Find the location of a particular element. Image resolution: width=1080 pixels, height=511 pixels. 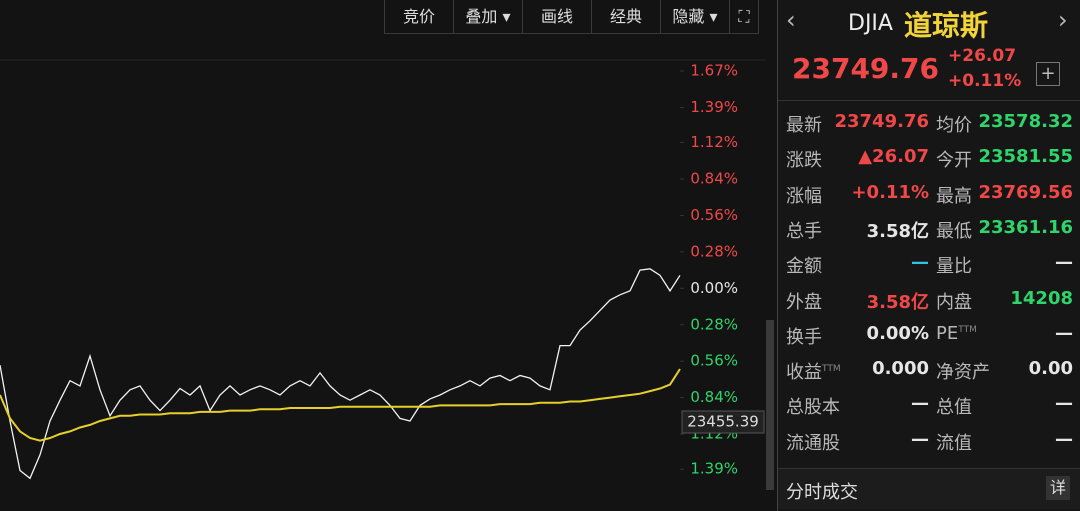

stat-value: 23578.32 is located at coordinates (1025, 121).